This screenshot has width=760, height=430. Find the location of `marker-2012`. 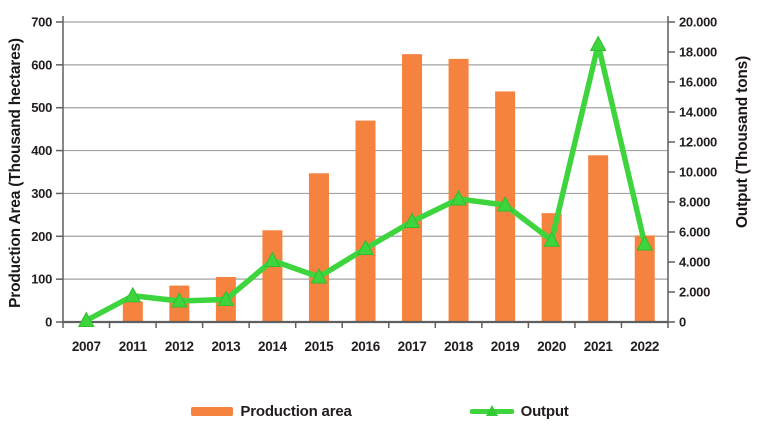

marker-2012 is located at coordinates (179, 299).